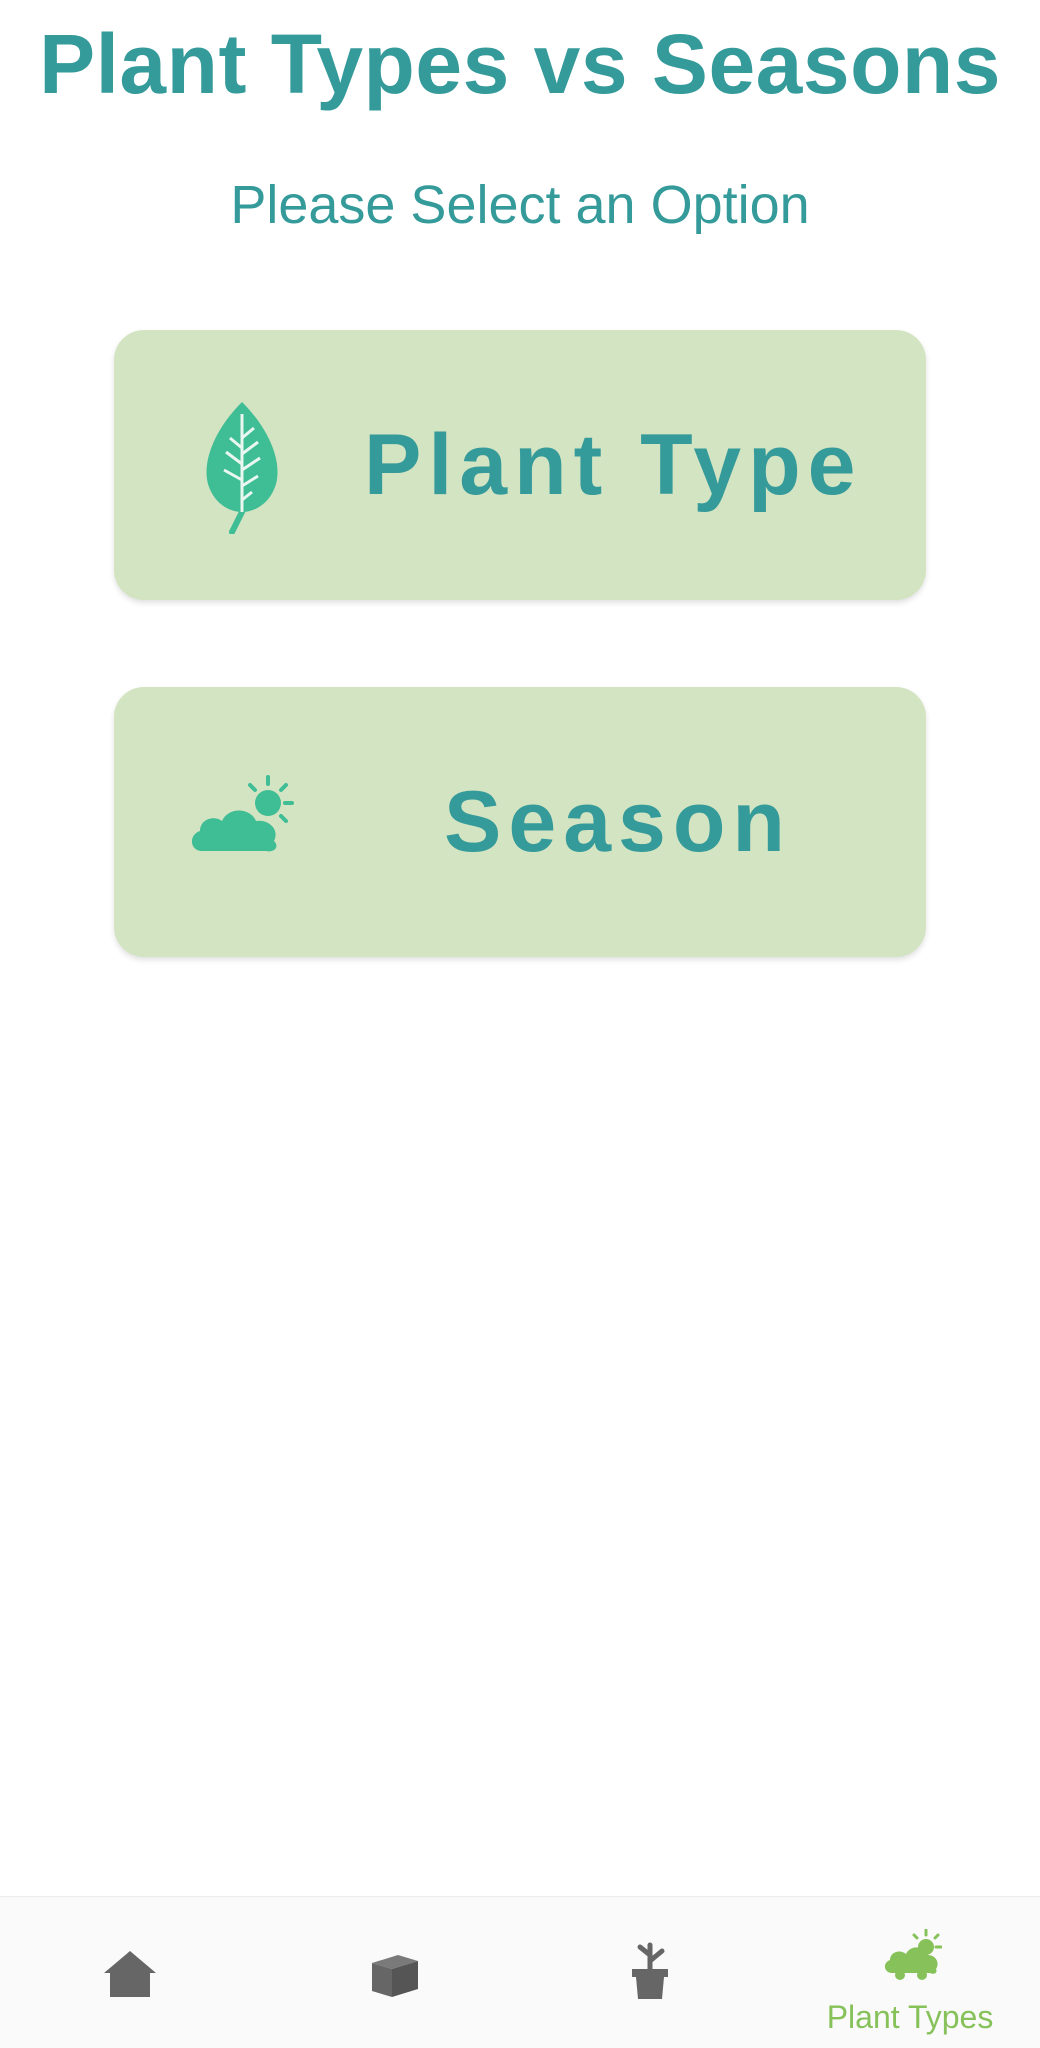  Describe the element at coordinates (520, 64) in the screenshot. I see `page-title: Plant Types vs Seasons` at that location.